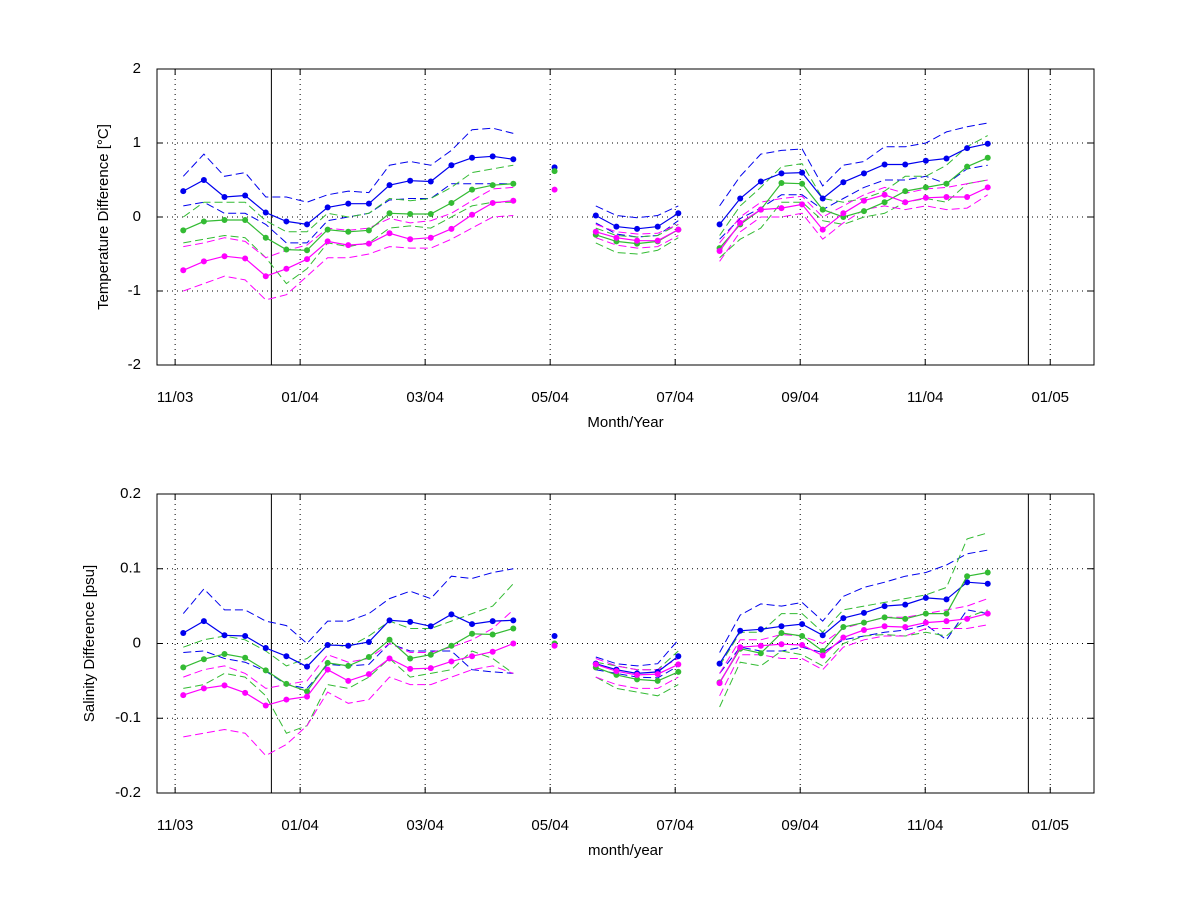 This screenshot has height=900, width=1200. What do you see at coordinates (300, 397) in the screenshot?
I see `x-tick-label: 01/04` at bounding box center [300, 397].